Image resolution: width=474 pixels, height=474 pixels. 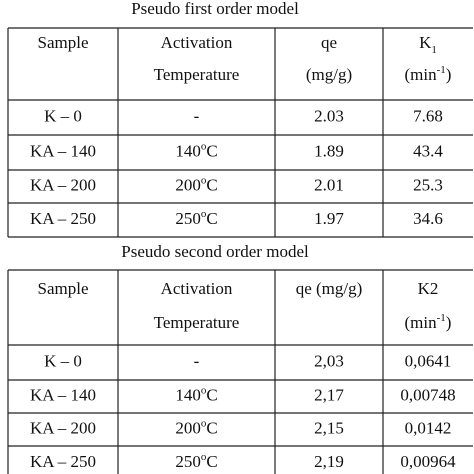 I want to click on cell-text: 0,0142, so click(x=428, y=427).